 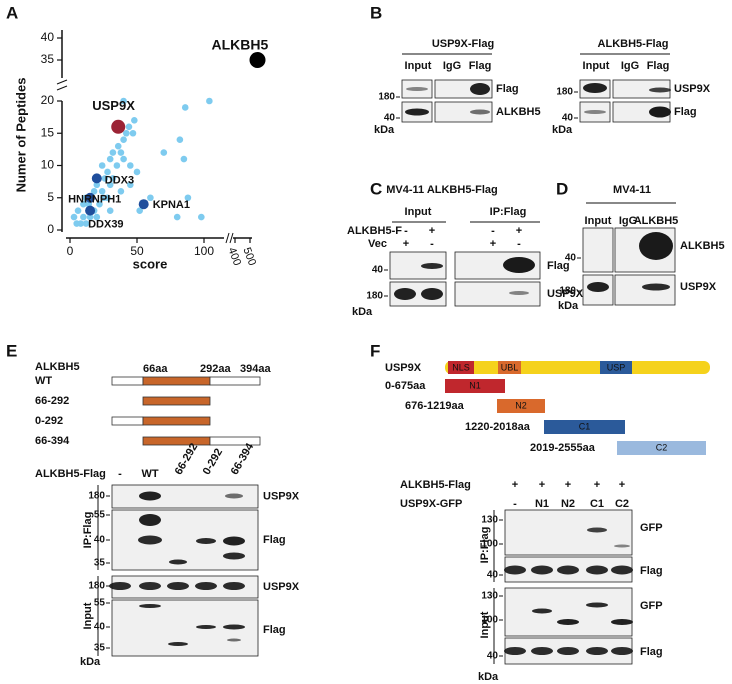 What do you see at coordinates (463, 44) in the screenshot?
I see `blot-title: USP9X-Flag` at bounding box center [463, 44].